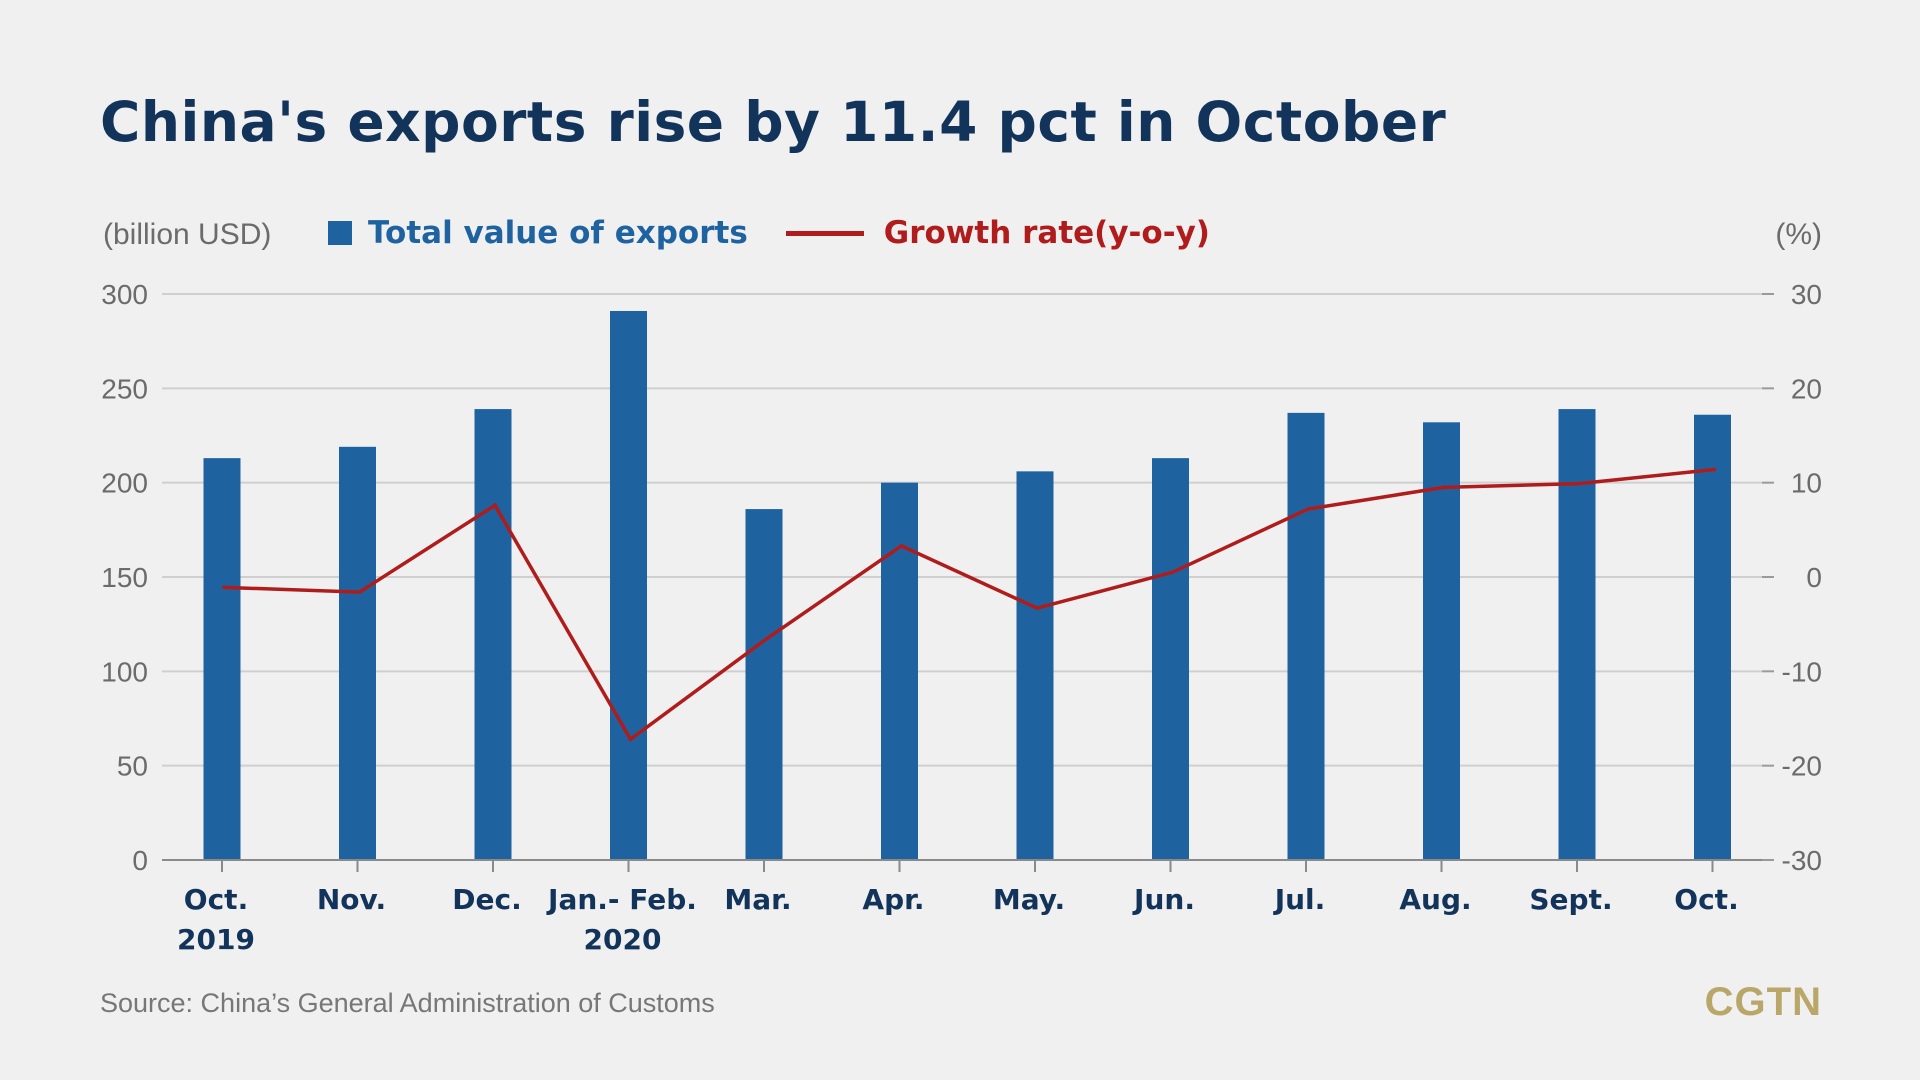  I want to click on left-tick-label: 200, so click(124, 483).